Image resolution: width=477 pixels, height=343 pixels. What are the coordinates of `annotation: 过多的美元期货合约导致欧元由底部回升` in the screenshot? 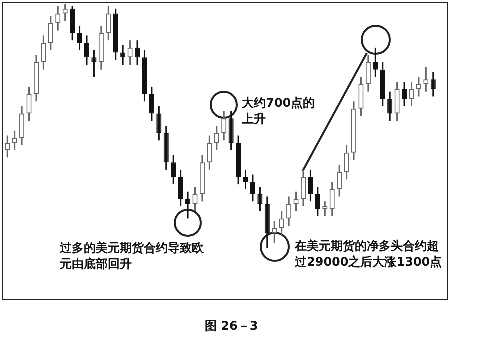 It's located at (132, 256).